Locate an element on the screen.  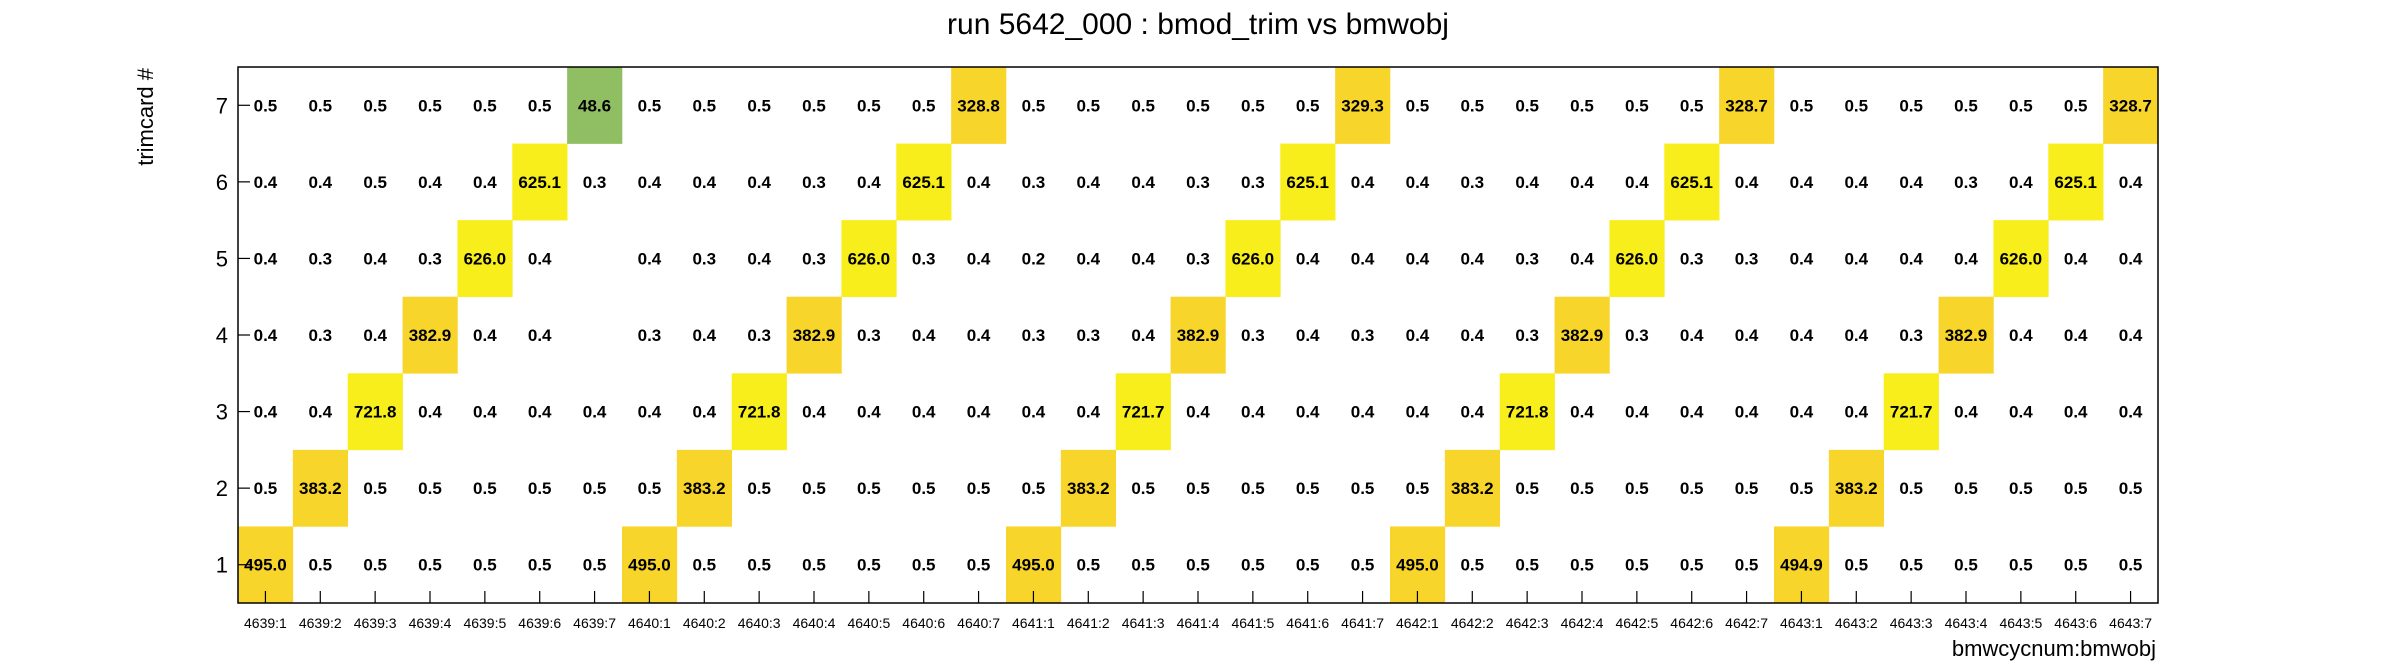
y-axis-title: trimcard # is located at coordinates (145, 116).